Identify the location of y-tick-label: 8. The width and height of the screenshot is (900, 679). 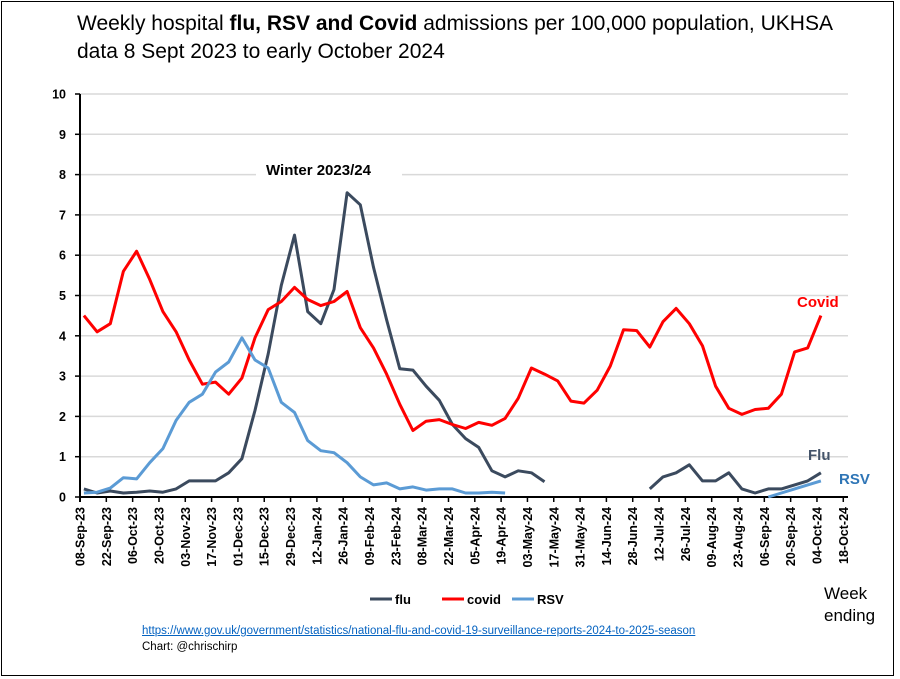
(62, 175).